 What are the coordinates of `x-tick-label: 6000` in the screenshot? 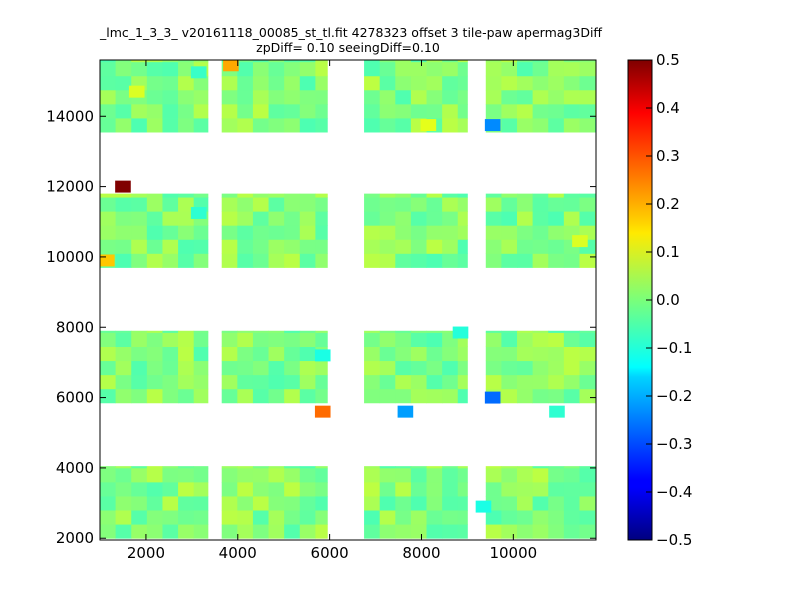 It's located at (330, 553).